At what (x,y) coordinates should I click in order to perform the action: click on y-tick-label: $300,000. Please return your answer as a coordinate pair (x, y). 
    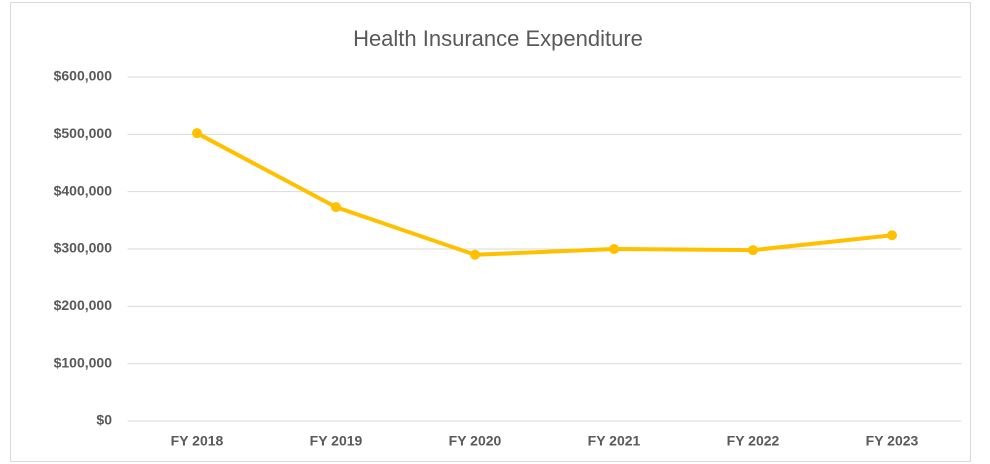
    Looking at the image, I should click on (83, 248).